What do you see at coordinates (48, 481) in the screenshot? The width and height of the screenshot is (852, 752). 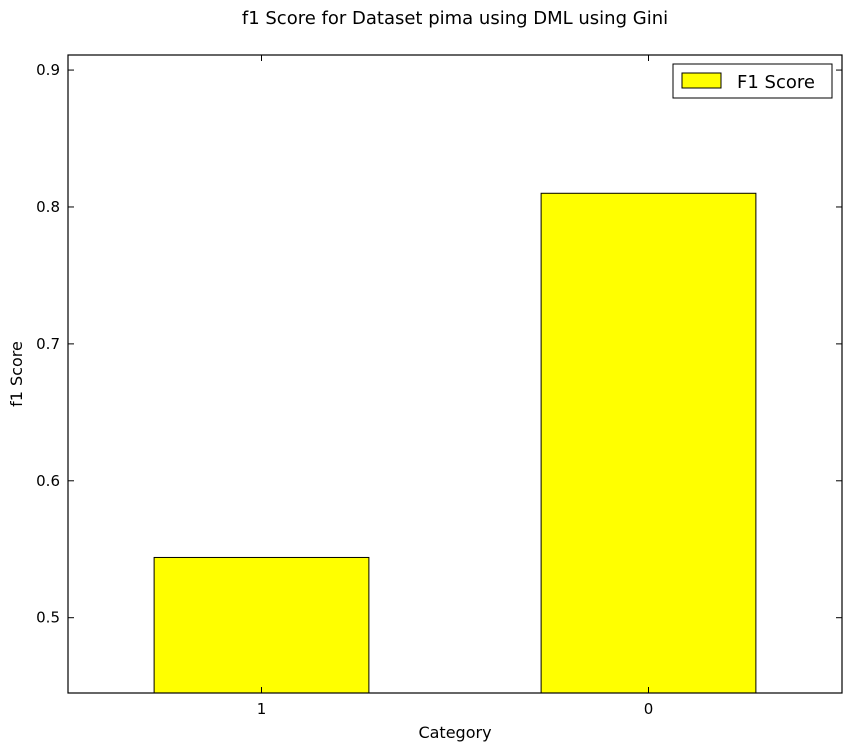 I see `y-tick-label: 0.6` at bounding box center [48, 481].